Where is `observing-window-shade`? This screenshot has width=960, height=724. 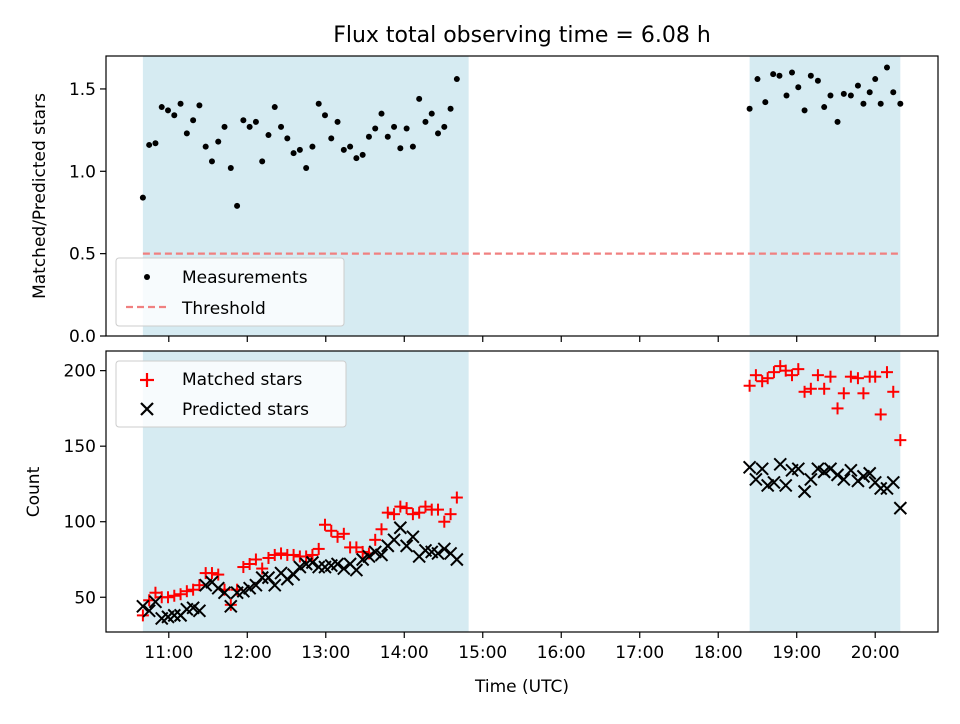
observing-window-shade is located at coordinates (825, 196).